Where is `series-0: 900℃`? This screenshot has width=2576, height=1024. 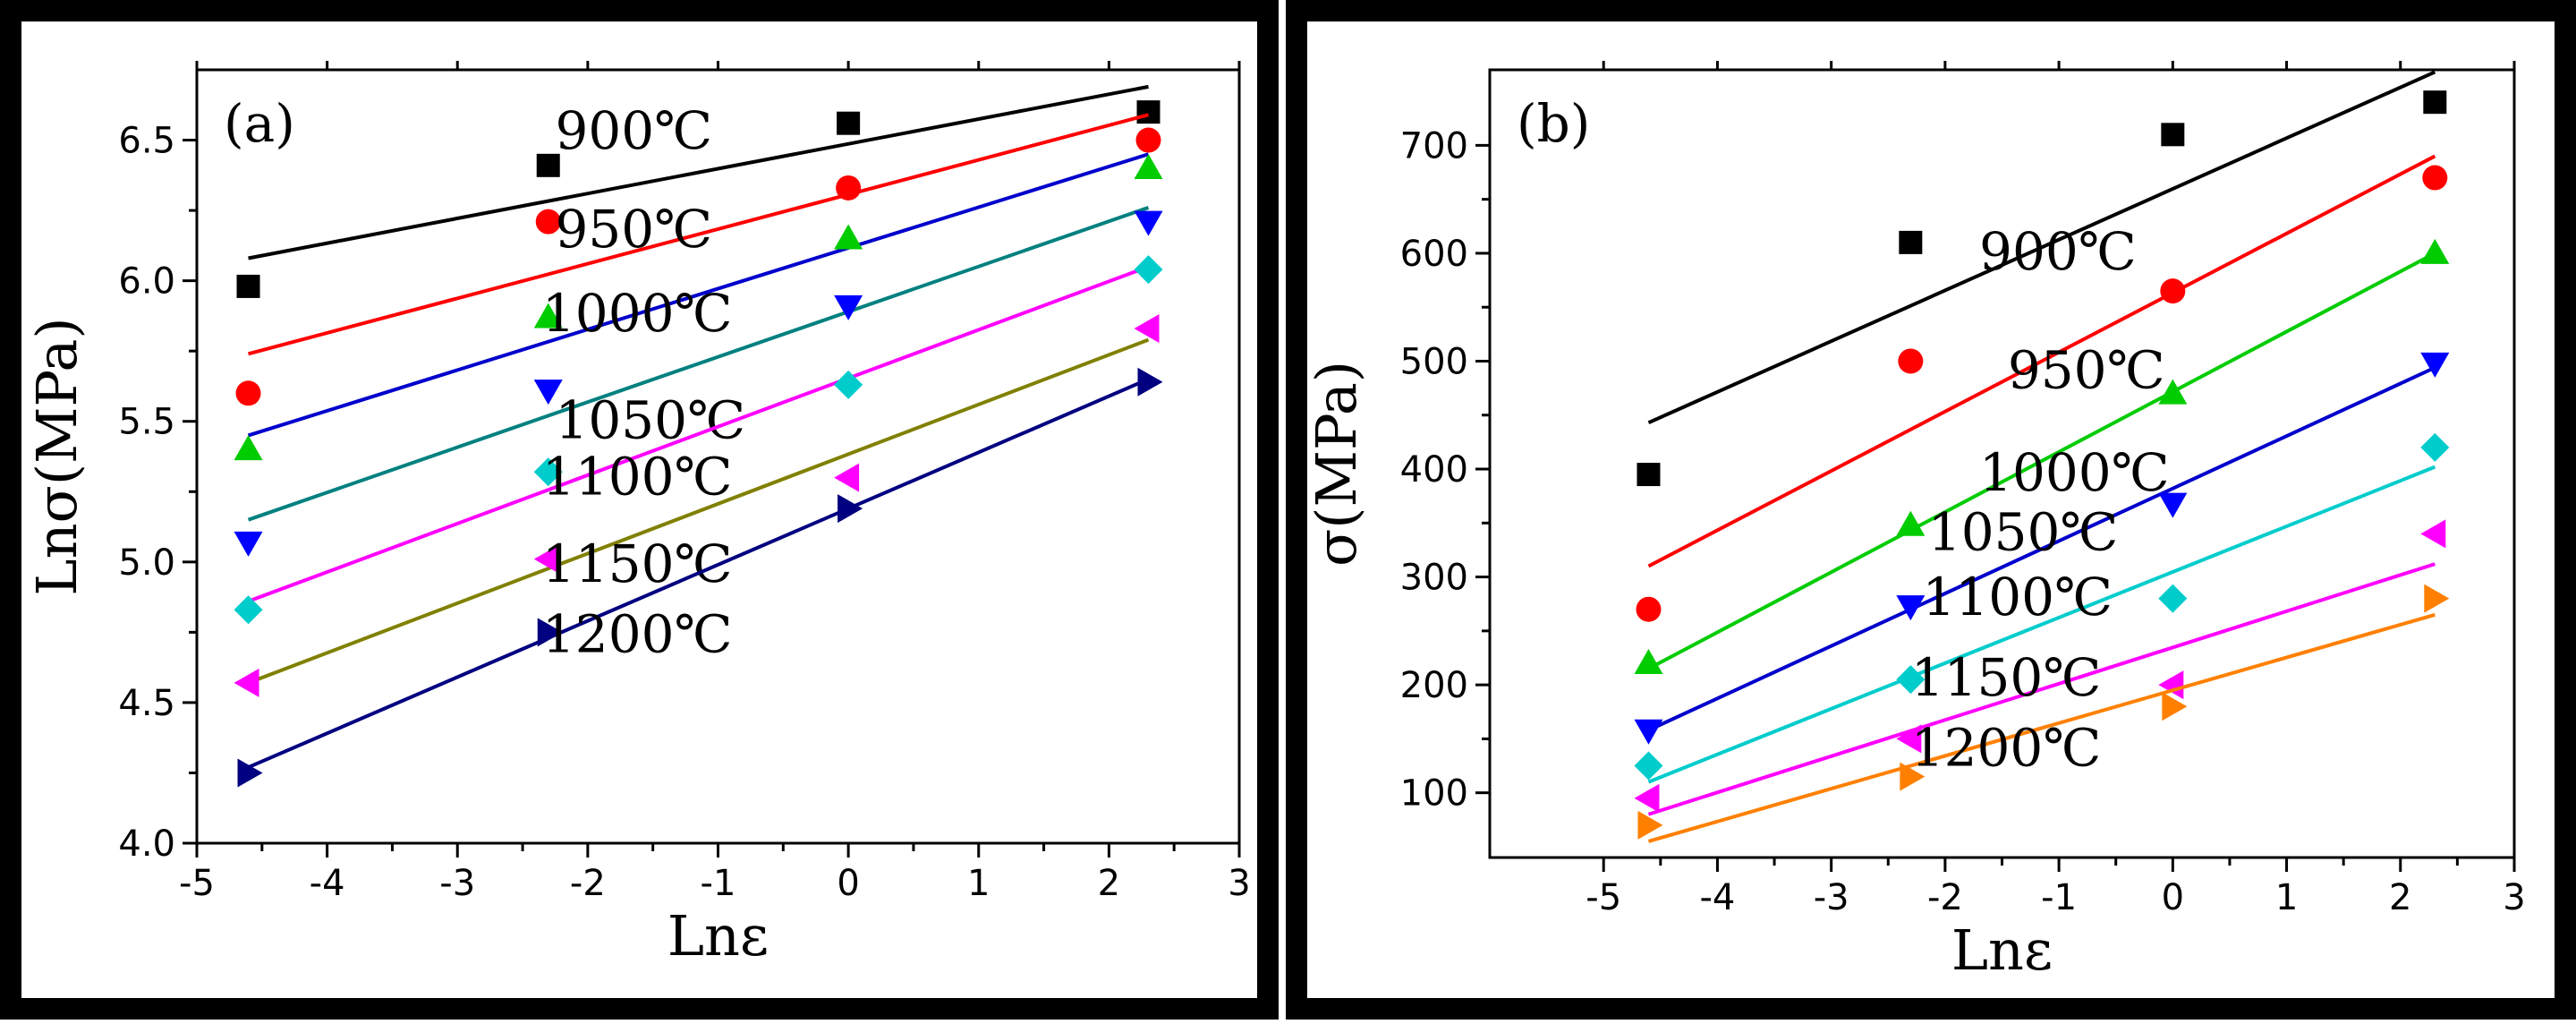 series-0: 900℃ is located at coordinates (2042, 278).